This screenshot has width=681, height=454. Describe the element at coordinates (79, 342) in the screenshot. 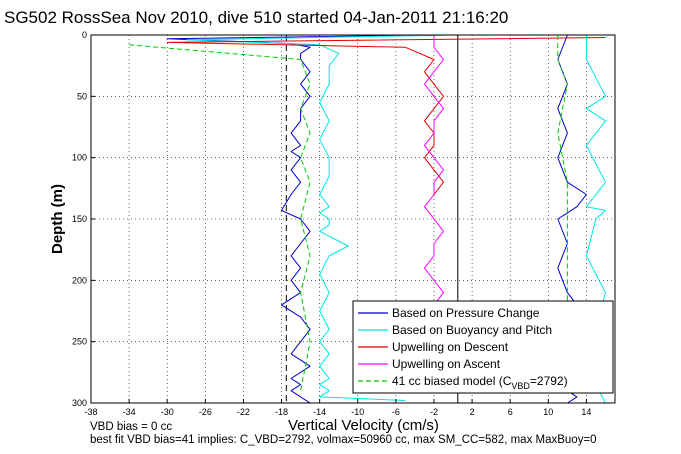

I see `y-tick-label: 250` at that location.